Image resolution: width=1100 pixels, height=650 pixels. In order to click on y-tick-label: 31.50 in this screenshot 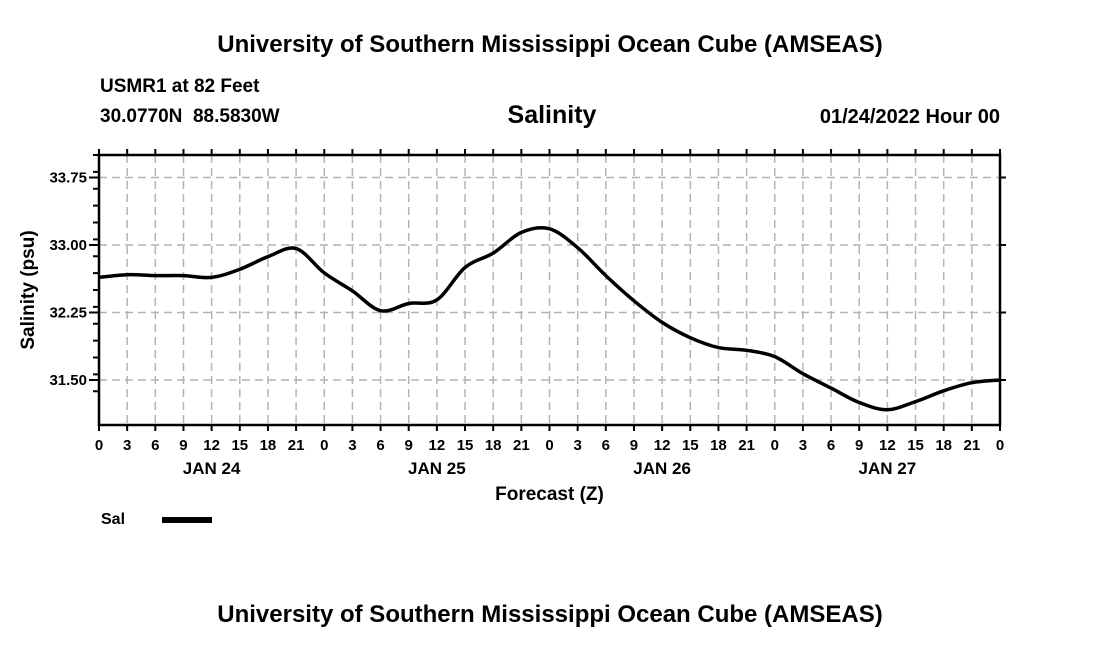, I will do `click(68, 380)`.